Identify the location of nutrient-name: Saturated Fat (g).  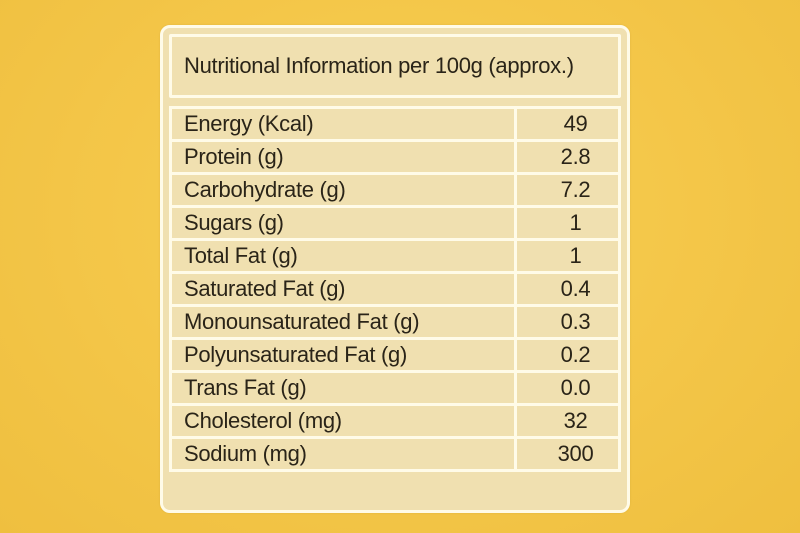
(343, 289).